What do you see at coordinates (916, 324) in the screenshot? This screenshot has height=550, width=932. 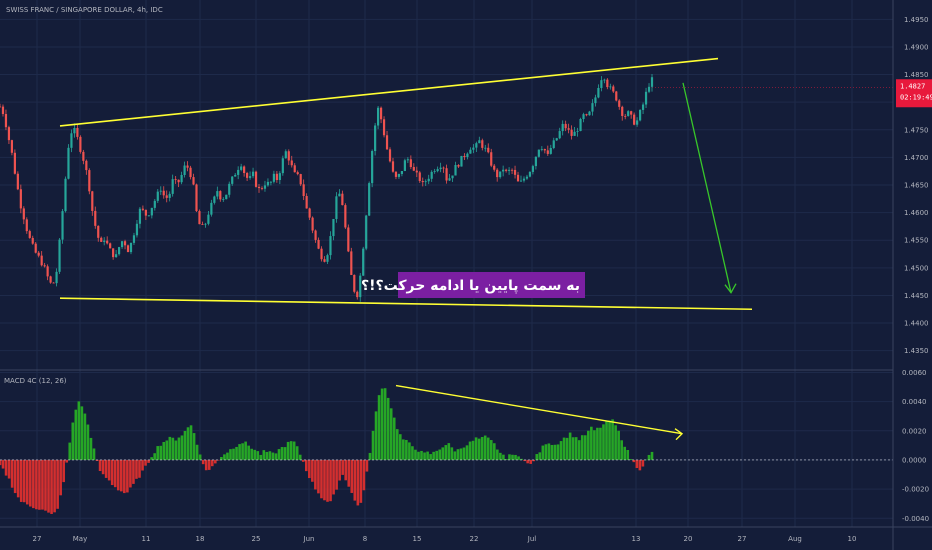 I see `price-tick-label: 1.4400` at bounding box center [916, 324].